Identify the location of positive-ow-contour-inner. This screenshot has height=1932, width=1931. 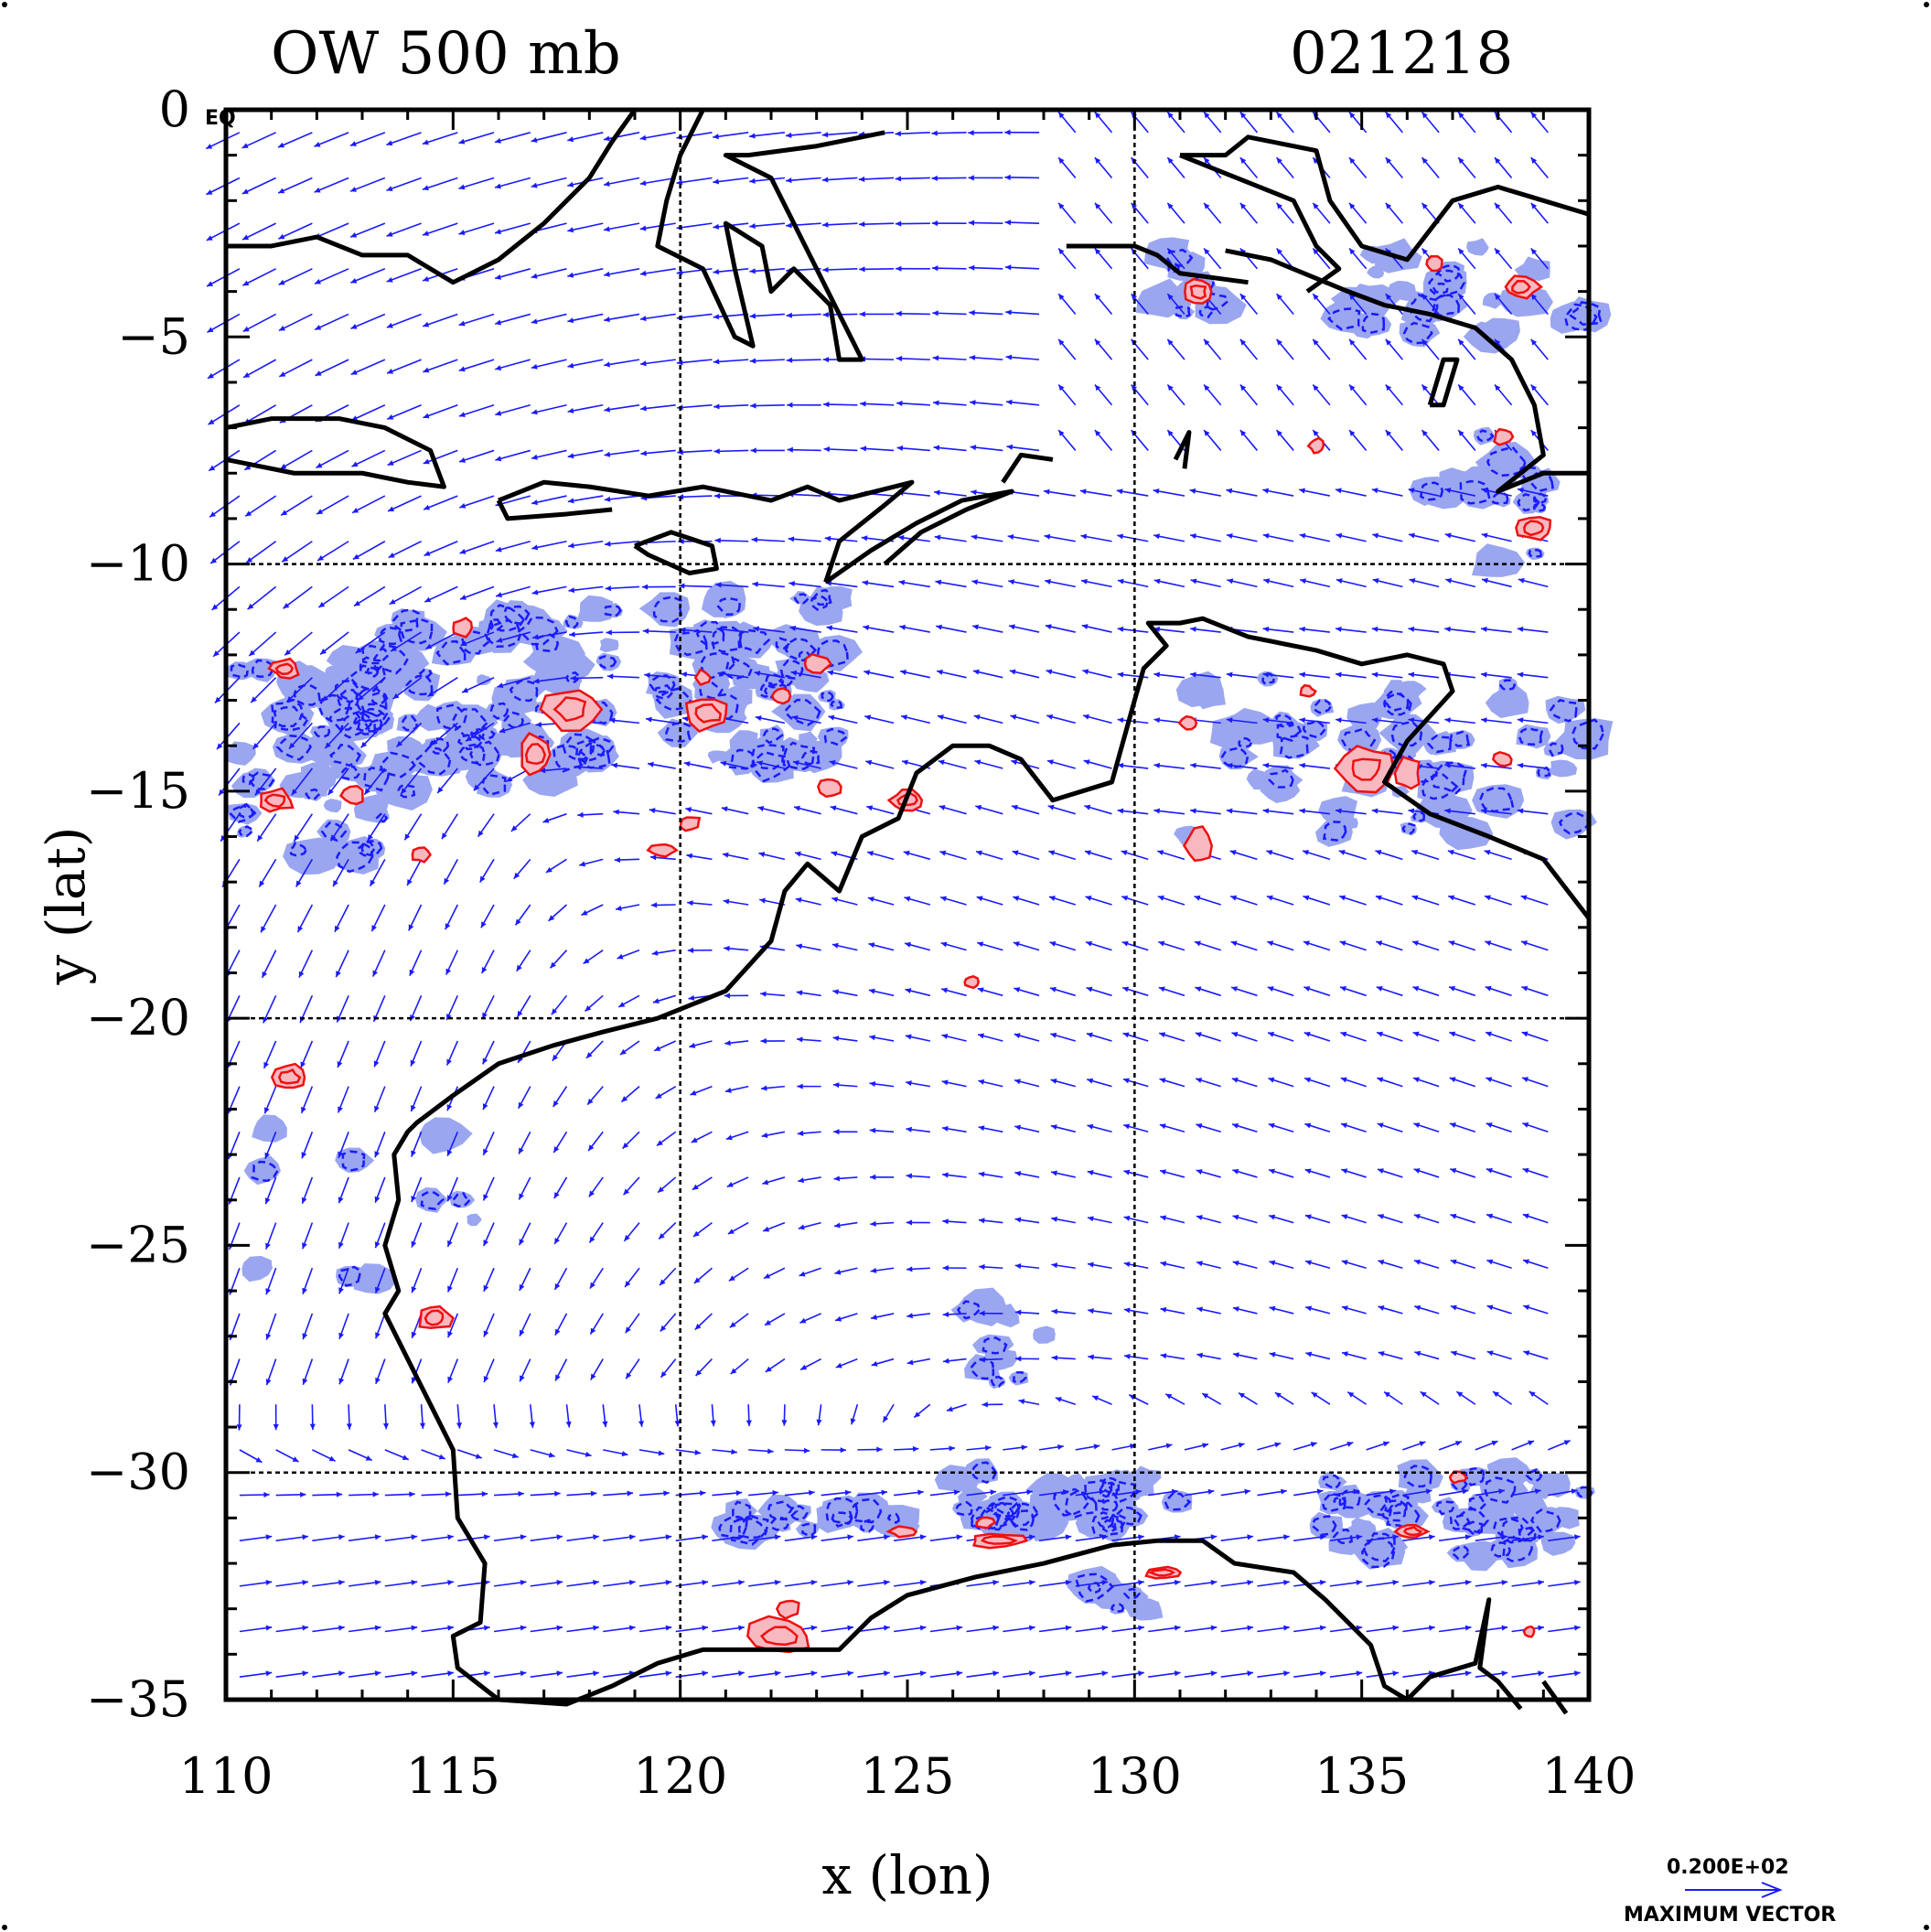
(434, 1318).